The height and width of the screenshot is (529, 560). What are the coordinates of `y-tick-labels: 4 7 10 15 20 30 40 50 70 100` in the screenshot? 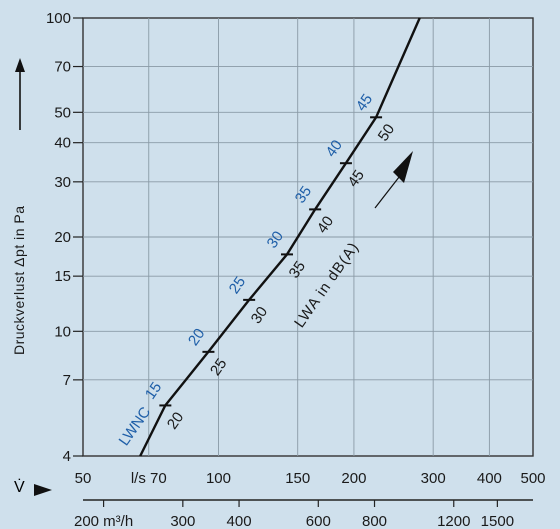 It's located at (64, 237).